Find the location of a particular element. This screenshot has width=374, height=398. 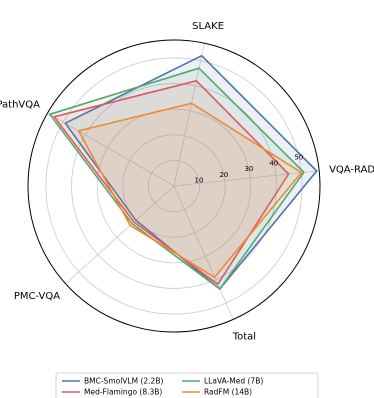

legend-box is located at coordinates (187, 385).